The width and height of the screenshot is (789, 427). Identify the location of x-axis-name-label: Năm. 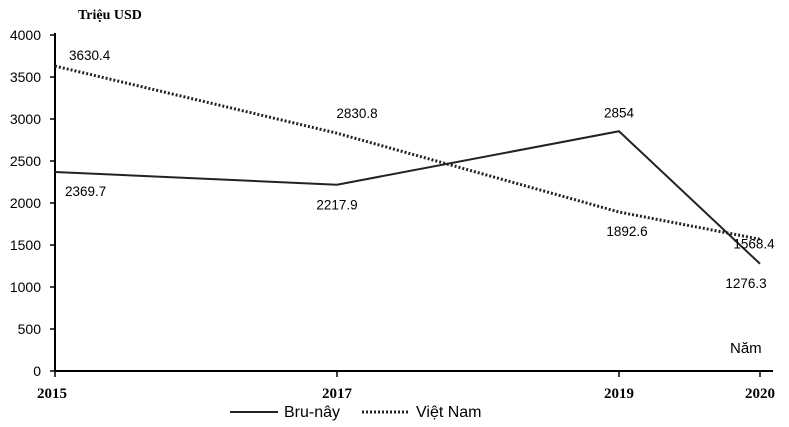
(746, 348).